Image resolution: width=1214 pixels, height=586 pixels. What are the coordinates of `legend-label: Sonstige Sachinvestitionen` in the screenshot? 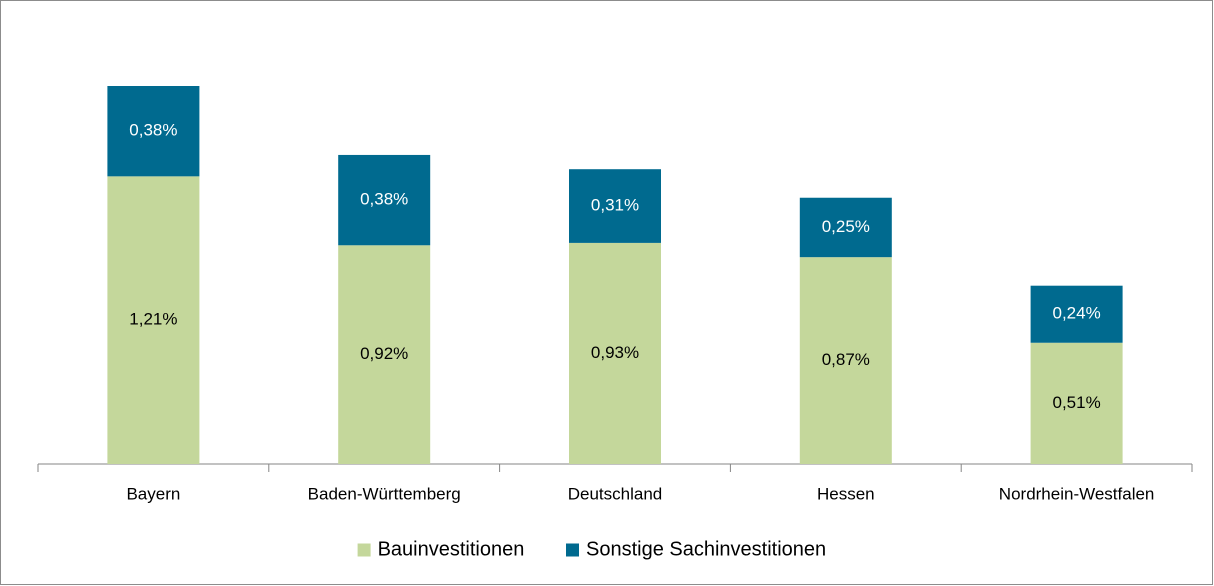 It's located at (706, 549).